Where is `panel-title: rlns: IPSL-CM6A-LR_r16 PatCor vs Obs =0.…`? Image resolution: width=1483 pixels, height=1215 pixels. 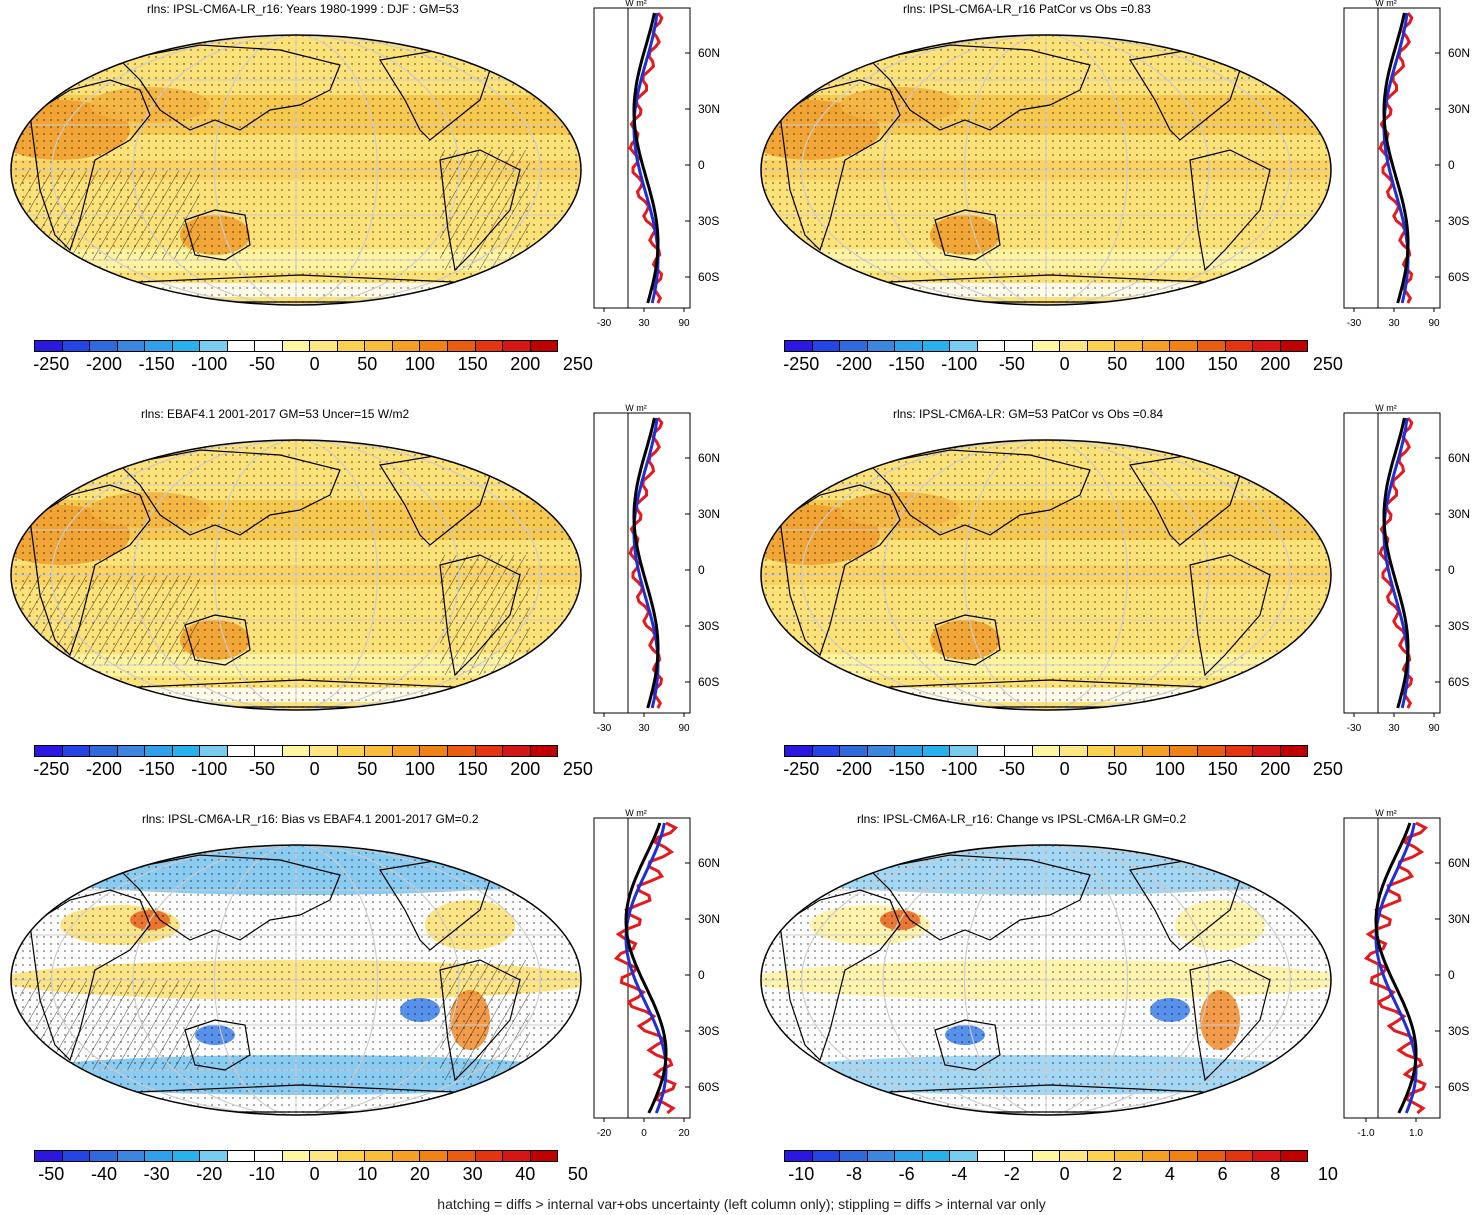
panel-title: rlns: IPSL-CM6A-LR_r16 PatCor vs Obs =0.… is located at coordinates (1027, 9).